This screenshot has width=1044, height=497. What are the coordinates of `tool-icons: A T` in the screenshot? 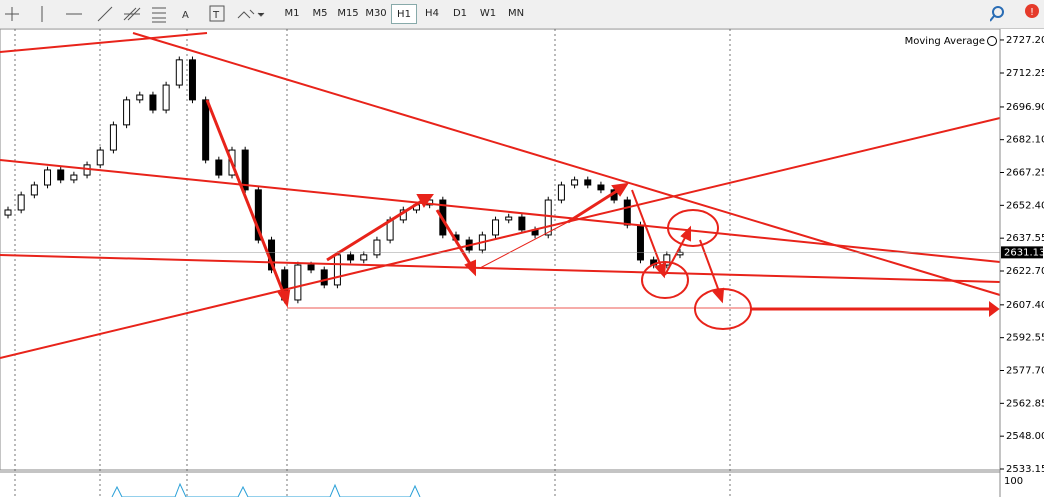 It's located at (135, 14).